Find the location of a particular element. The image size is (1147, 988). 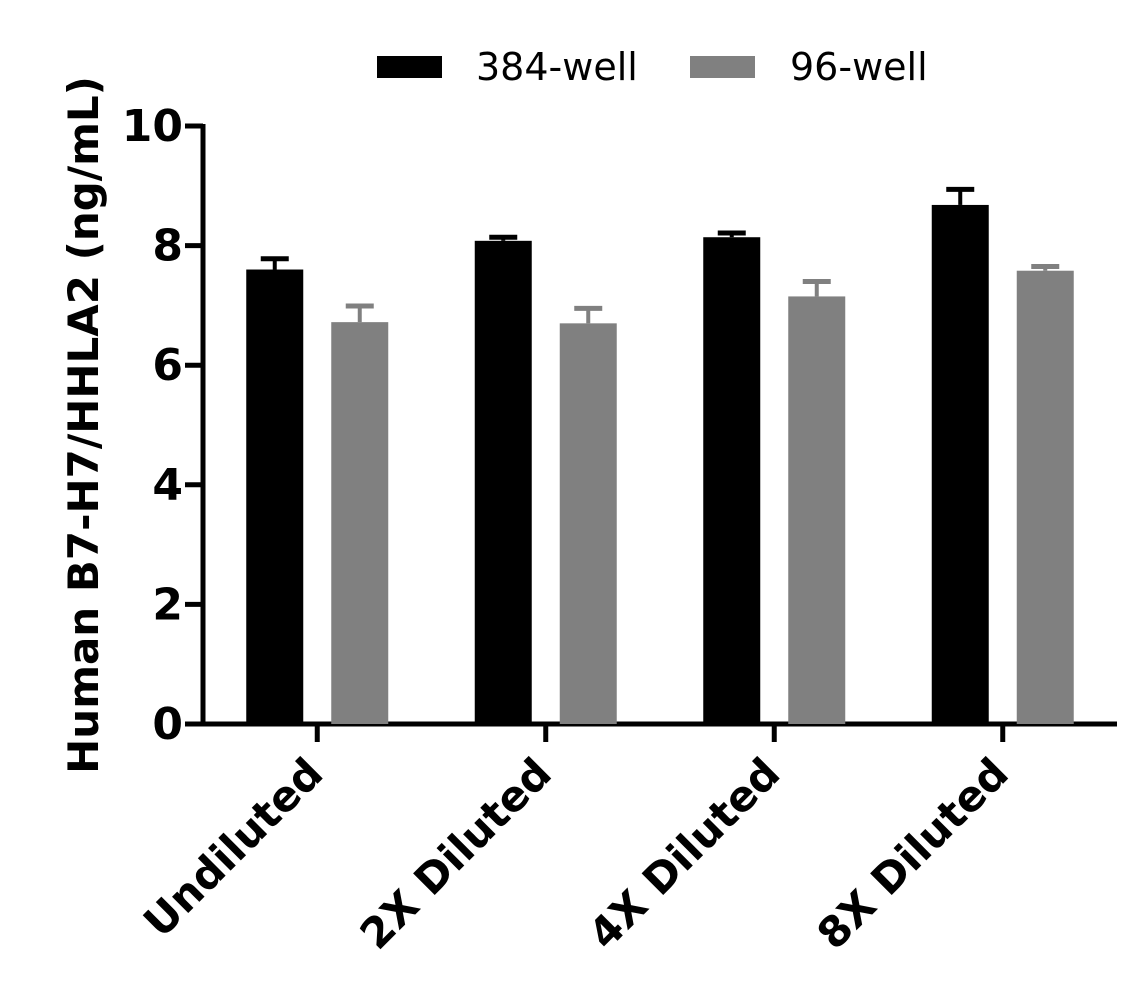

legend-label: 384-well is located at coordinates (557, 67).